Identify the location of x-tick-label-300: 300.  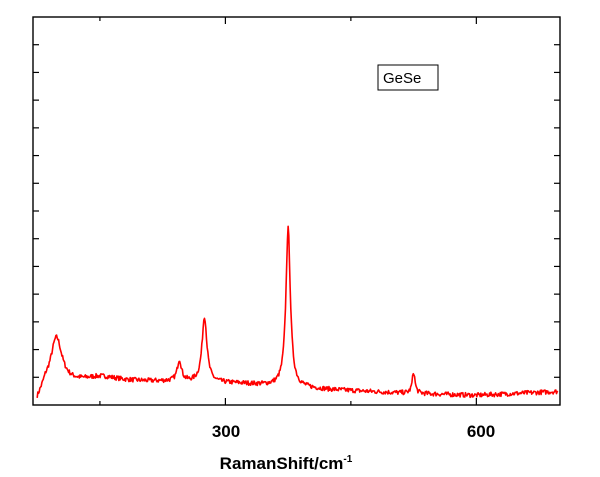
(226, 431).